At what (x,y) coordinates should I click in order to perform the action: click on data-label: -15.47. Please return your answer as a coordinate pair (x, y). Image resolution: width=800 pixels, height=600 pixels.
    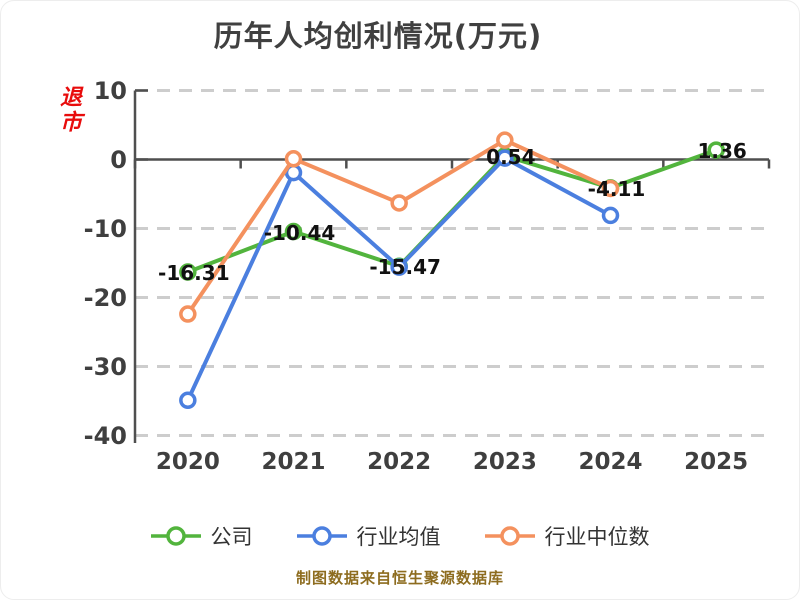
    Looking at the image, I should click on (405, 267).